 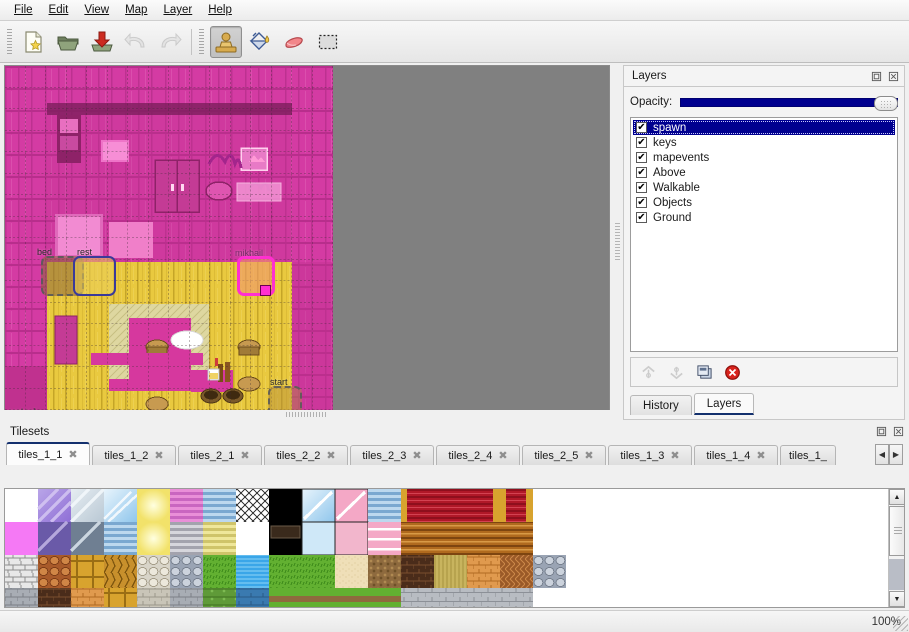 What do you see at coordinates (661, 405) in the screenshot?
I see `tab-history: History` at bounding box center [661, 405].